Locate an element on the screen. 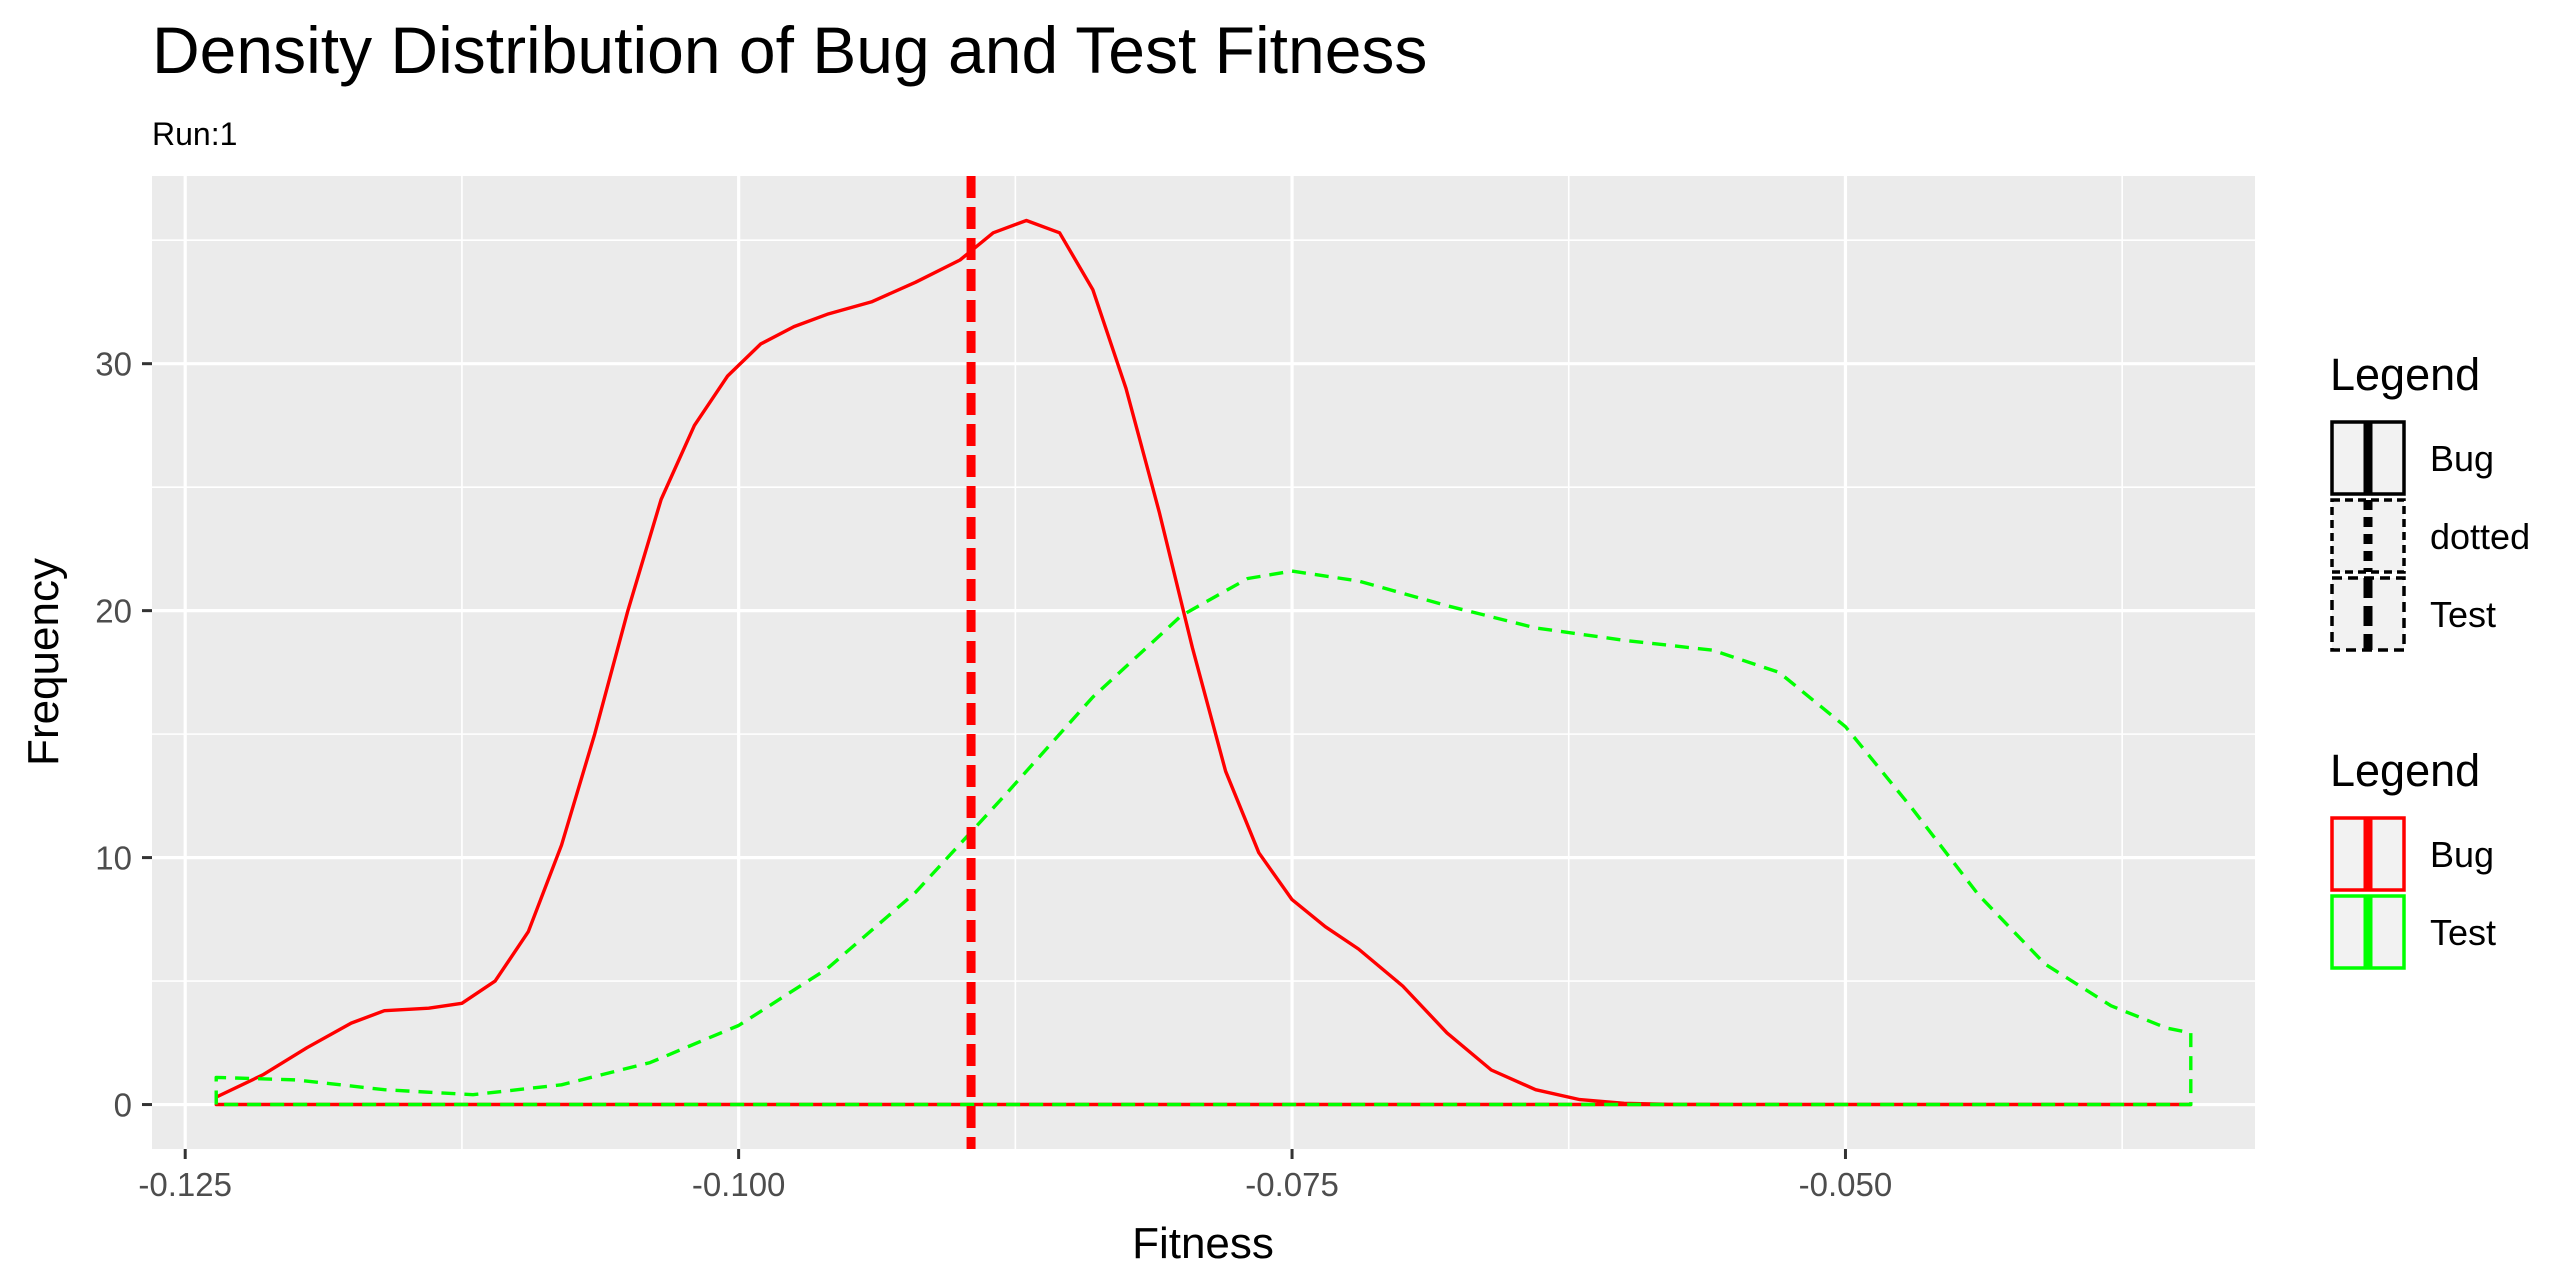  y-axis: 0 10 20 30 is located at coordinates (123, 735).